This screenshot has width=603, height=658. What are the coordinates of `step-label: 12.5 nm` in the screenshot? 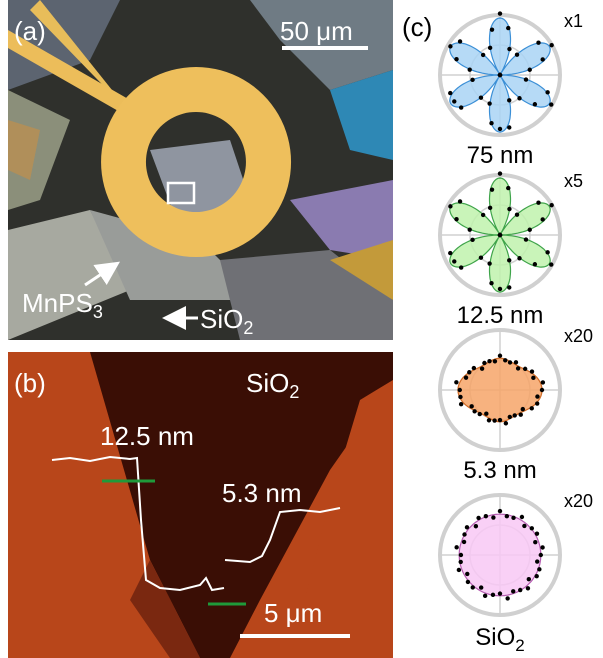 It's located at (147, 436).